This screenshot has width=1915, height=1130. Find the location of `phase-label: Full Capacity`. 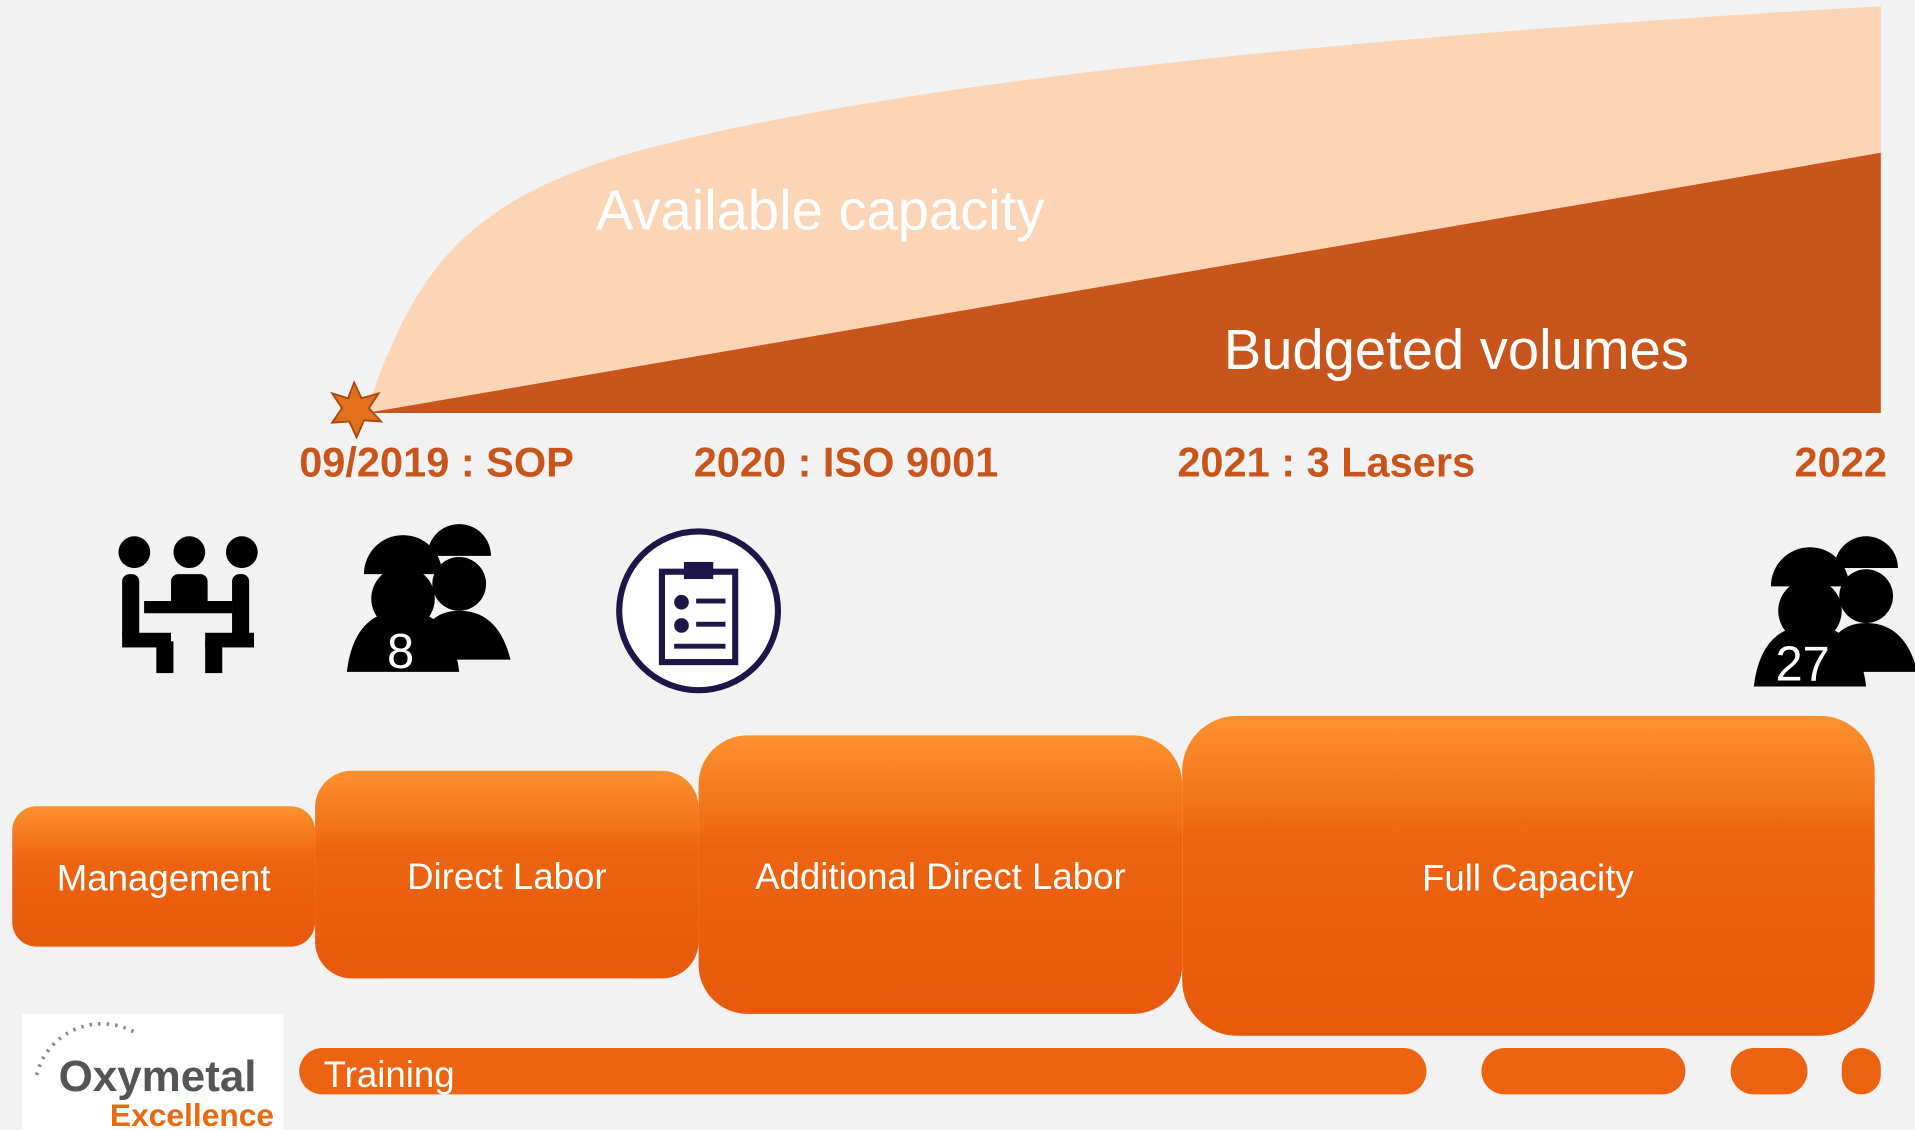

phase-label: Full Capacity is located at coordinates (1528, 877).